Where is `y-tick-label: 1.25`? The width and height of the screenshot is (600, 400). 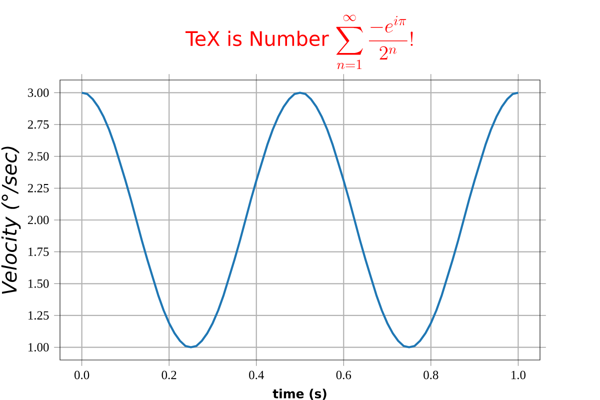 y-tick-label: 1.25 is located at coordinates (38, 315).